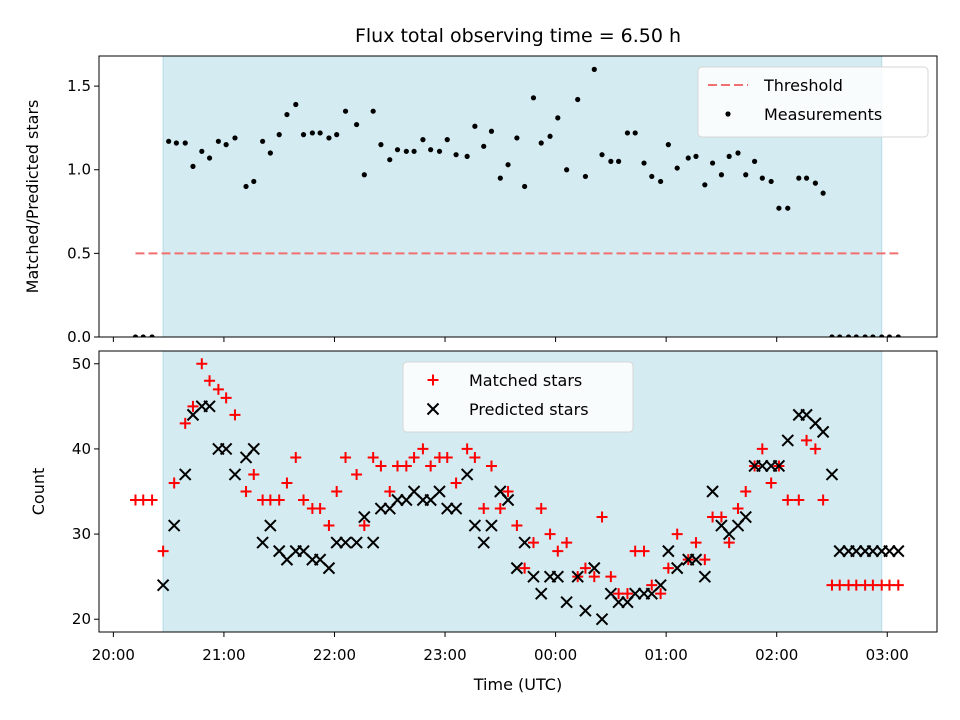 The height and width of the screenshot is (720, 960). Describe the element at coordinates (518, 397) in the screenshot. I see `counts-legend: Matched stars Predicted stars` at that location.